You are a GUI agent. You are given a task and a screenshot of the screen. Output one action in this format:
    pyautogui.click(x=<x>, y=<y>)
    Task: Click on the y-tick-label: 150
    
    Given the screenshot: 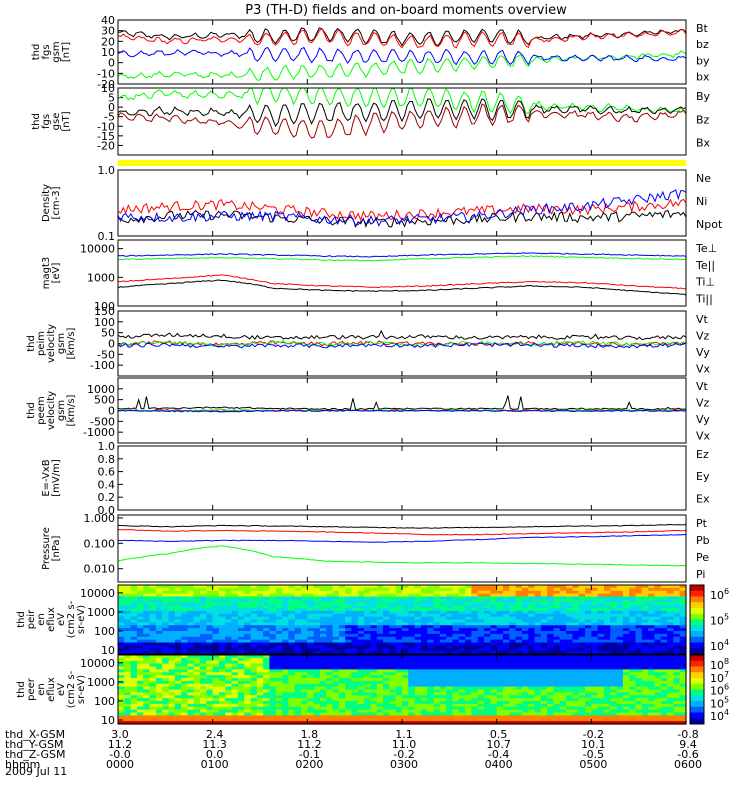 What is the action you would take?
    pyautogui.click(x=104, y=311)
    